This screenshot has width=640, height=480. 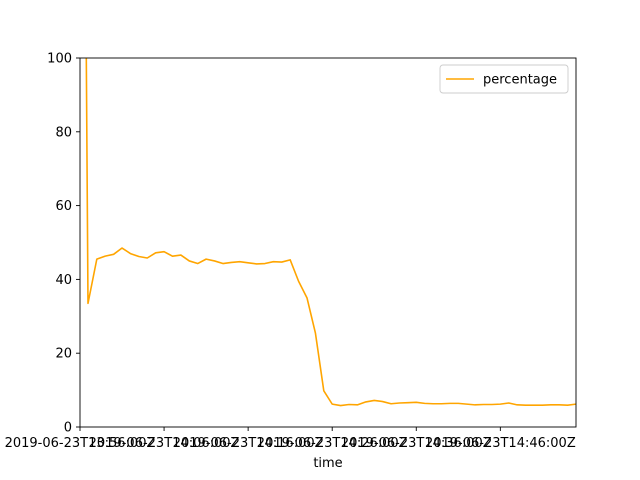 I want to click on legend-box, so click(x=504, y=79).